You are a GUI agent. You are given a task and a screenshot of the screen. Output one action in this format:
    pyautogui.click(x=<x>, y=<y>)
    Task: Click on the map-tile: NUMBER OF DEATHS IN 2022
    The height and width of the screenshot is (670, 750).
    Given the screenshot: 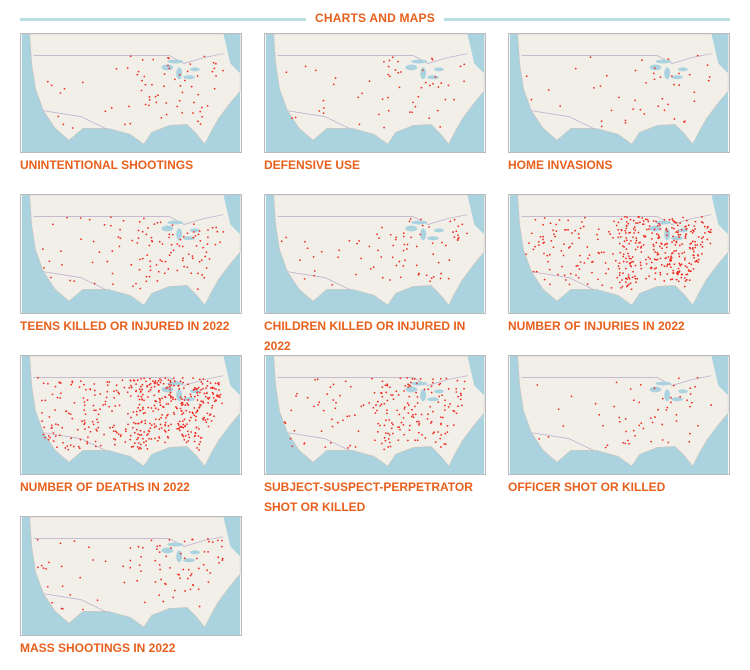 What is the action you would take?
    pyautogui.click(x=131, y=426)
    